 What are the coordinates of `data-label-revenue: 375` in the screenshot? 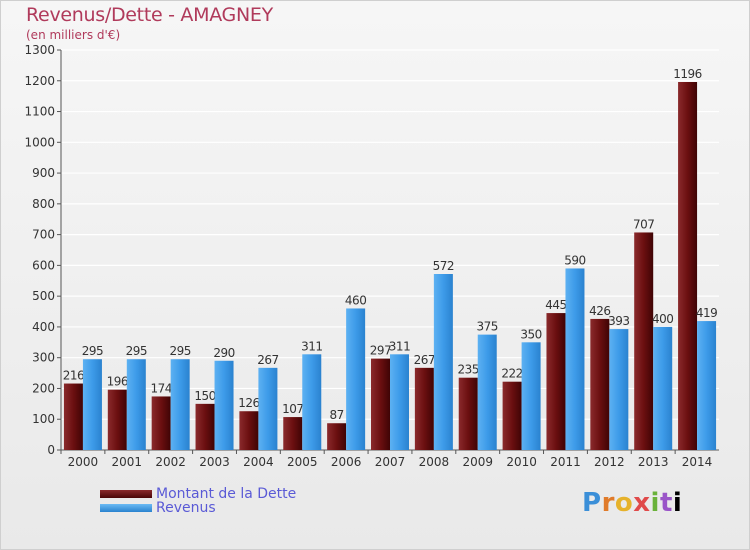 It's located at (487, 327).